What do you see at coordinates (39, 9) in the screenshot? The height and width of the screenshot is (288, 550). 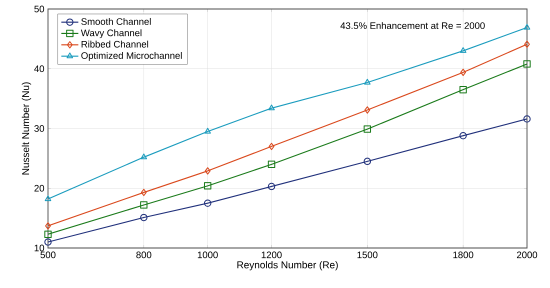 I see `y-tick-label: 50` at bounding box center [39, 9].